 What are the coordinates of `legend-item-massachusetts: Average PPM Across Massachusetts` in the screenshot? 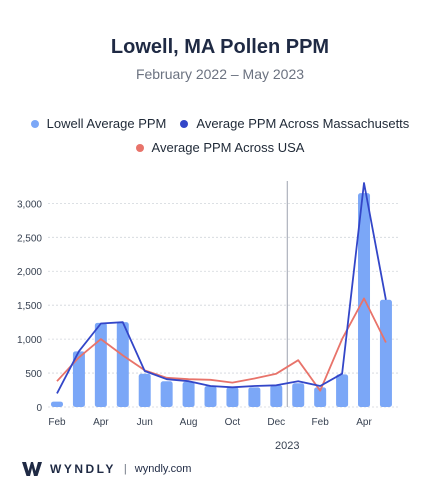 It's located at (294, 123).